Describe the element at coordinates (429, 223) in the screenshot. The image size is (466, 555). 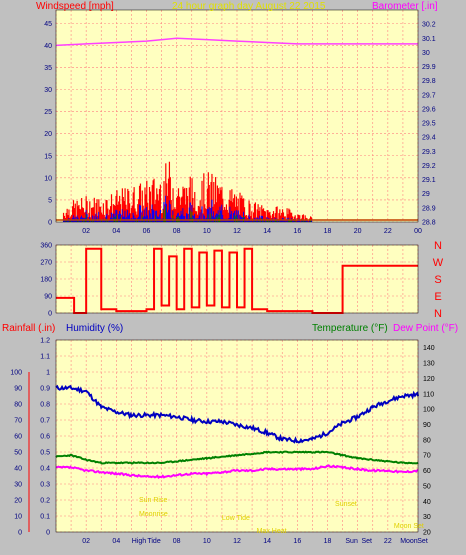
I see `baro-y-tick: 28.8` at that location.